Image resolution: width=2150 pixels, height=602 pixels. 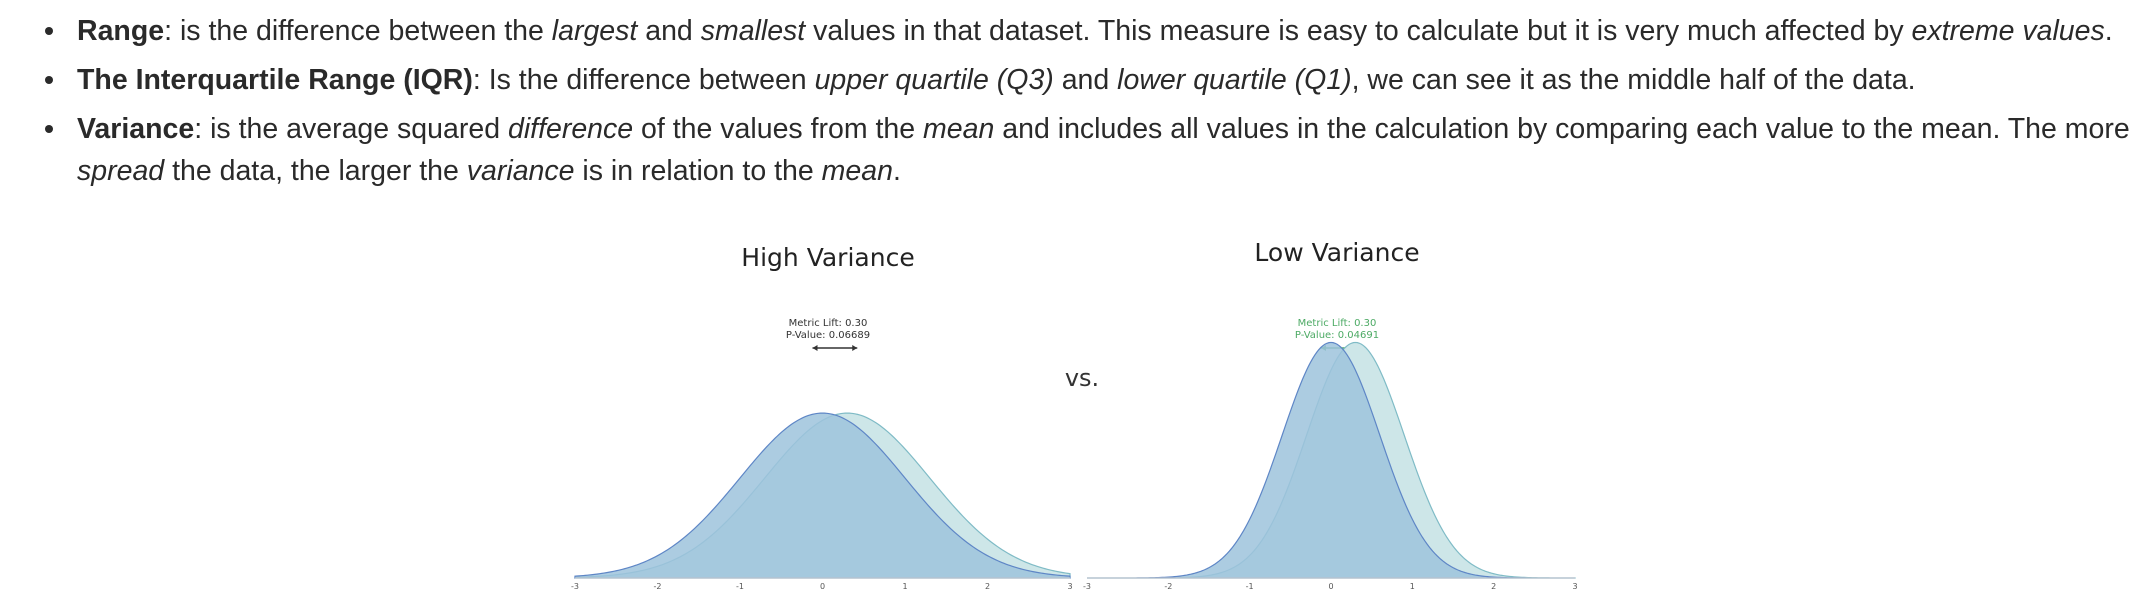 I want to click on emphasis-text: largest, so click(x=594, y=31).